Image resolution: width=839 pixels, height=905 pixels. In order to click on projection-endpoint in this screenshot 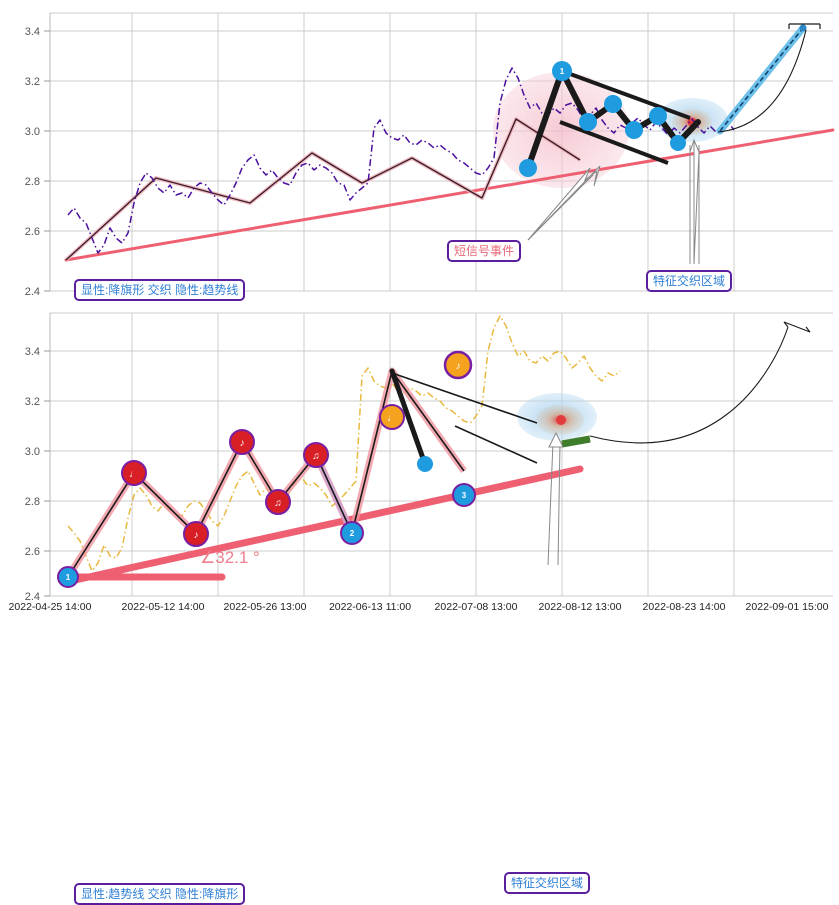, I will do `click(803, 28)`.